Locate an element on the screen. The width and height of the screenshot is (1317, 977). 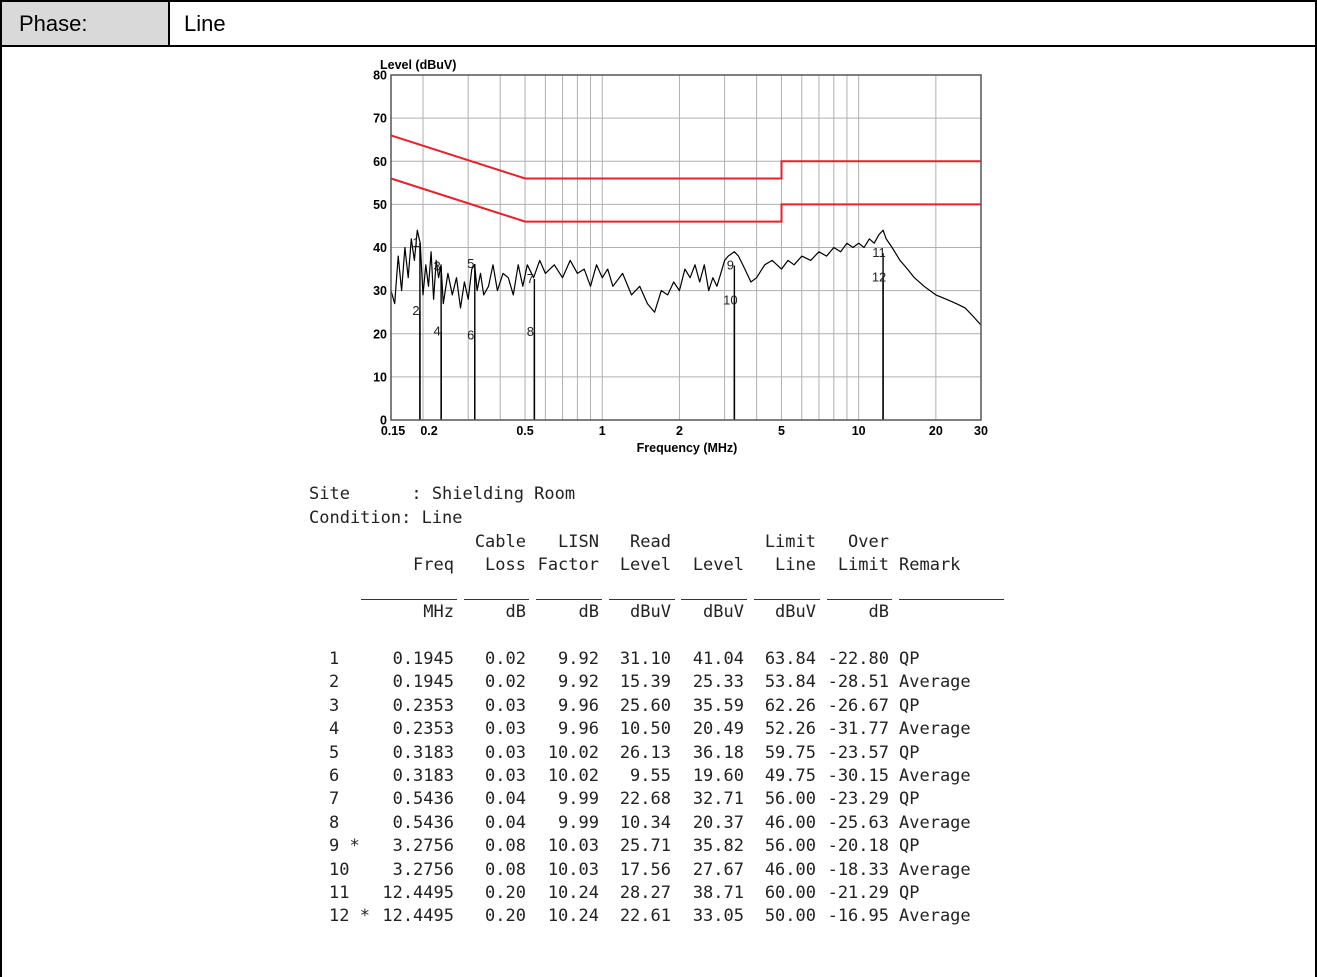
y-tick-labels: 0 10 20 30 40 50 60 70 80 is located at coordinates (380, 248).